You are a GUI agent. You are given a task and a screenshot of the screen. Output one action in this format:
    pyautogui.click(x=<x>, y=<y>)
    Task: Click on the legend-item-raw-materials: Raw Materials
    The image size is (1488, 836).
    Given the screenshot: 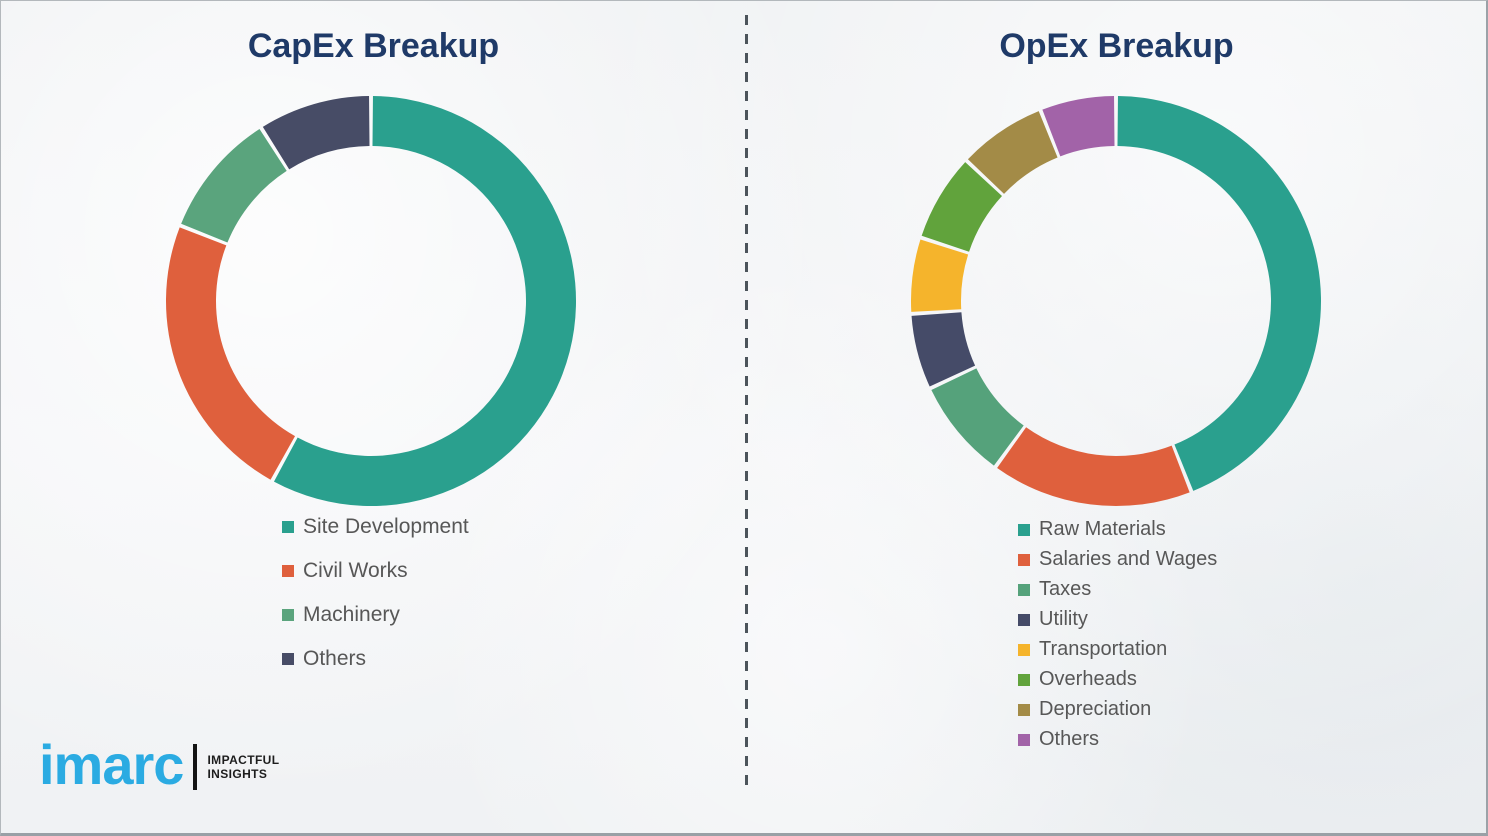 What is the action you would take?
    pyautogui.click(x=1117, y=529)
    